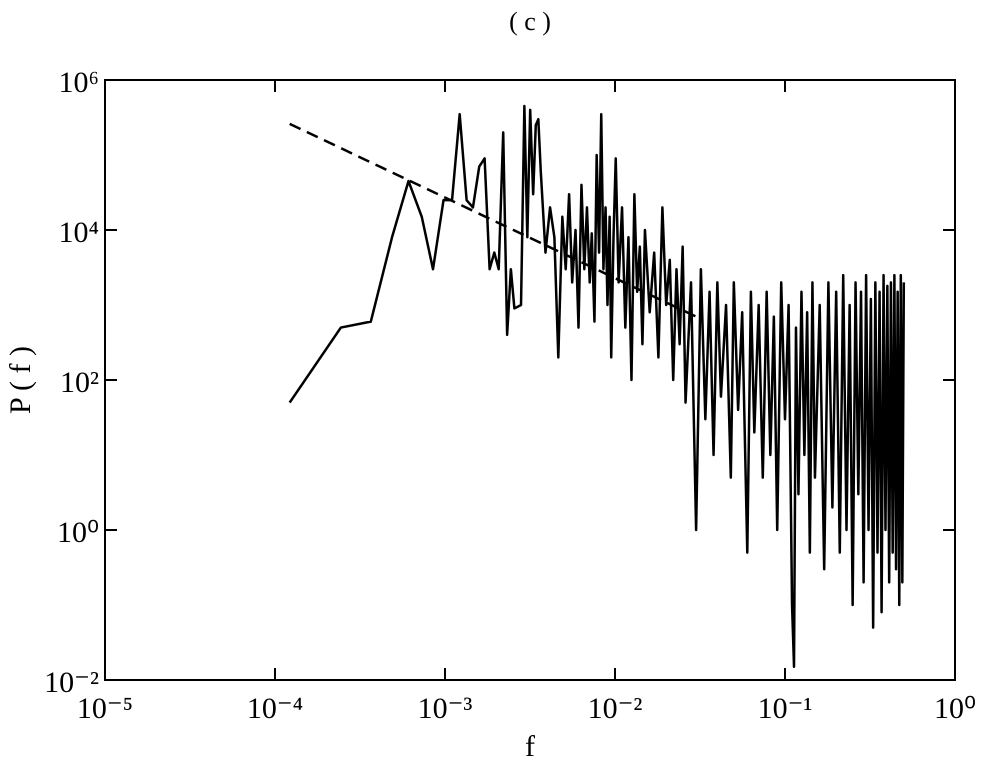 The image size is (981, 761). I want to click on x-tick-label: 10⁻¹, so click(785, 708).